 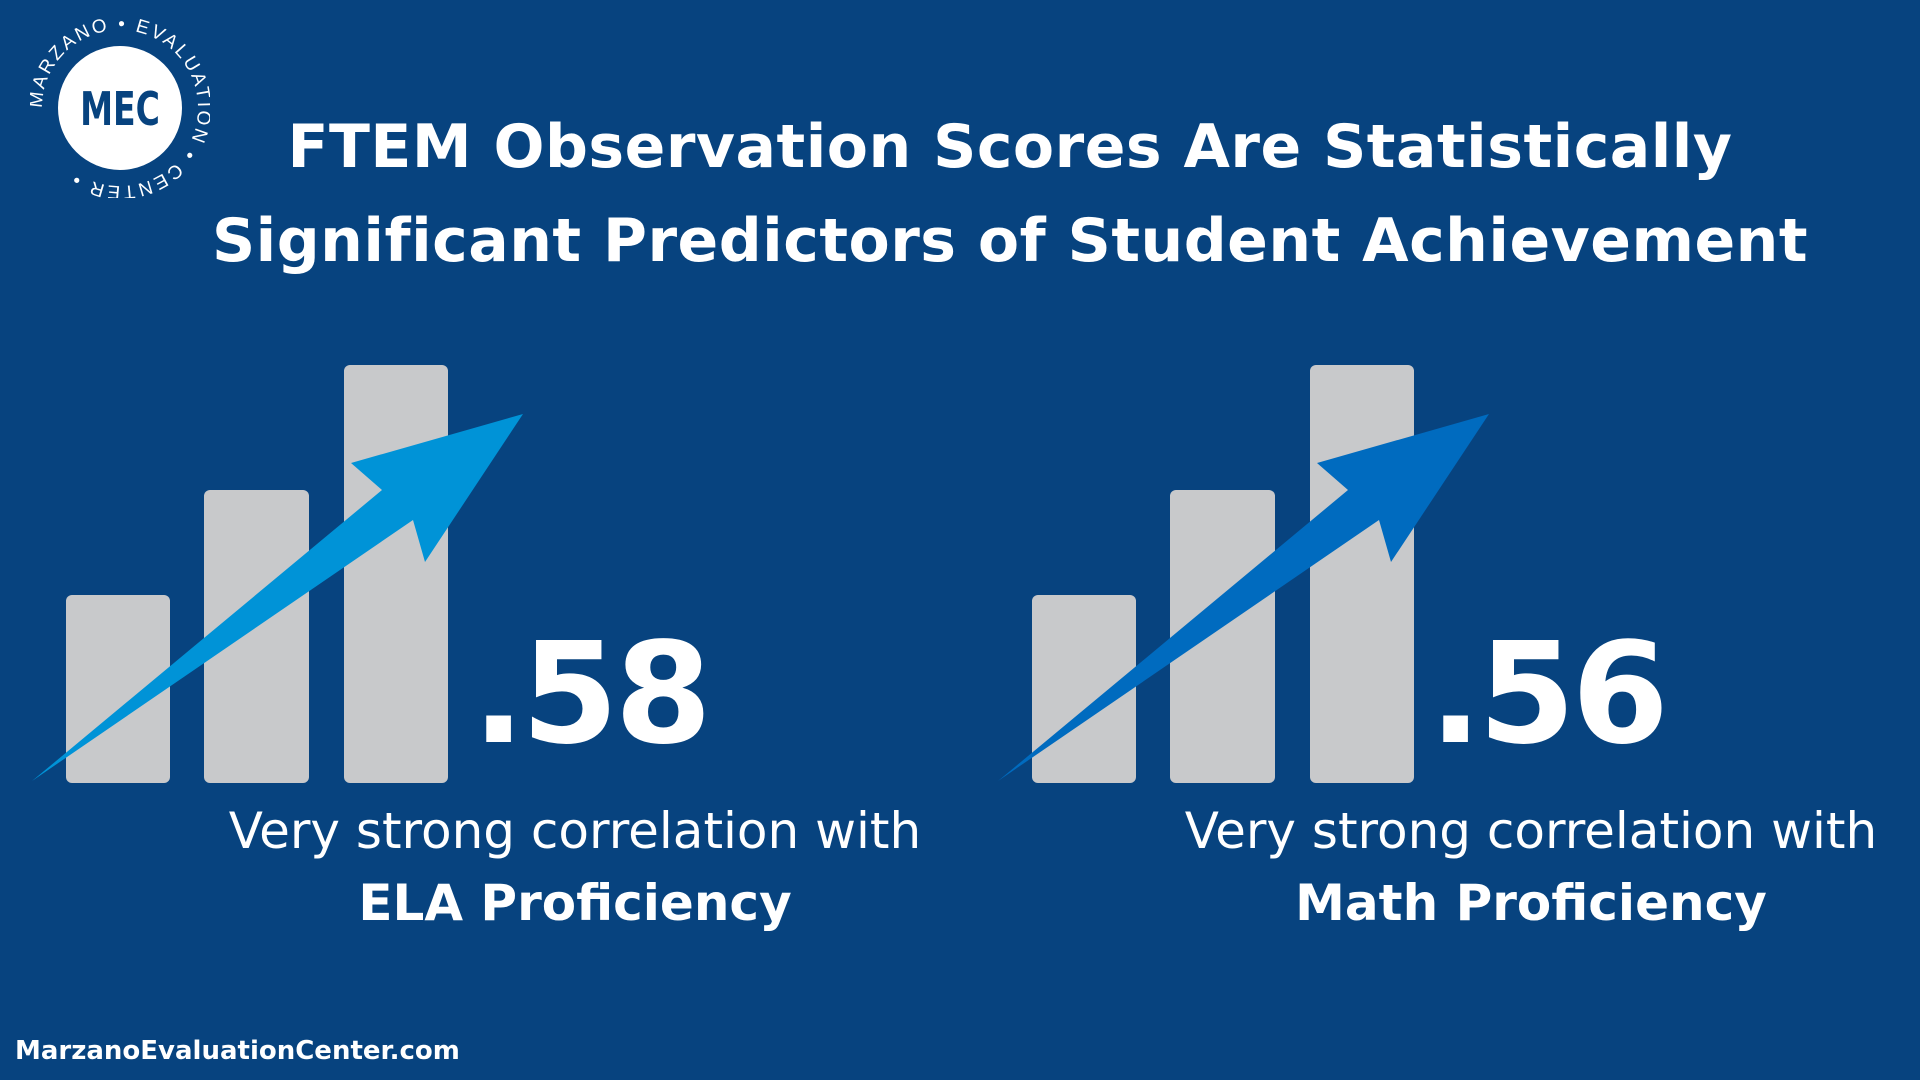 I want to click on svg-text: MEC, so click(x=120, y=109).